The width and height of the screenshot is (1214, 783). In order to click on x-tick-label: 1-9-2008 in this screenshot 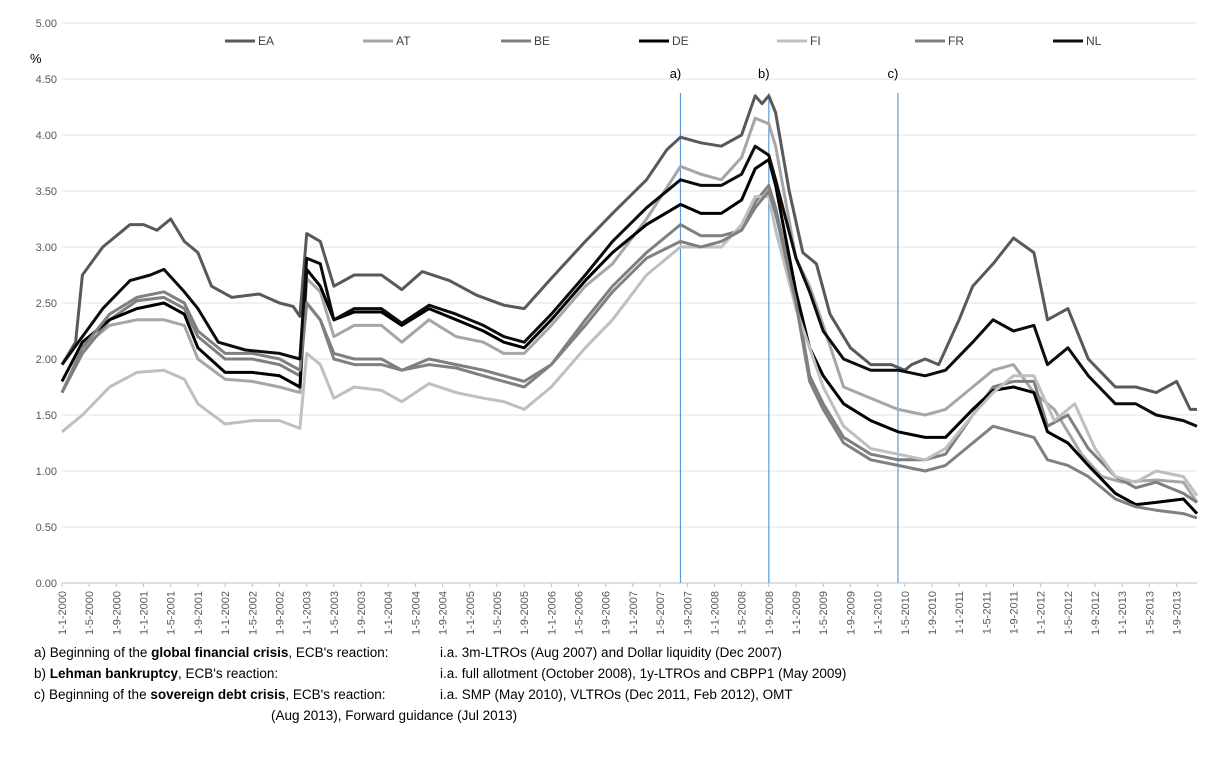, I will do `click(770, 613)`.